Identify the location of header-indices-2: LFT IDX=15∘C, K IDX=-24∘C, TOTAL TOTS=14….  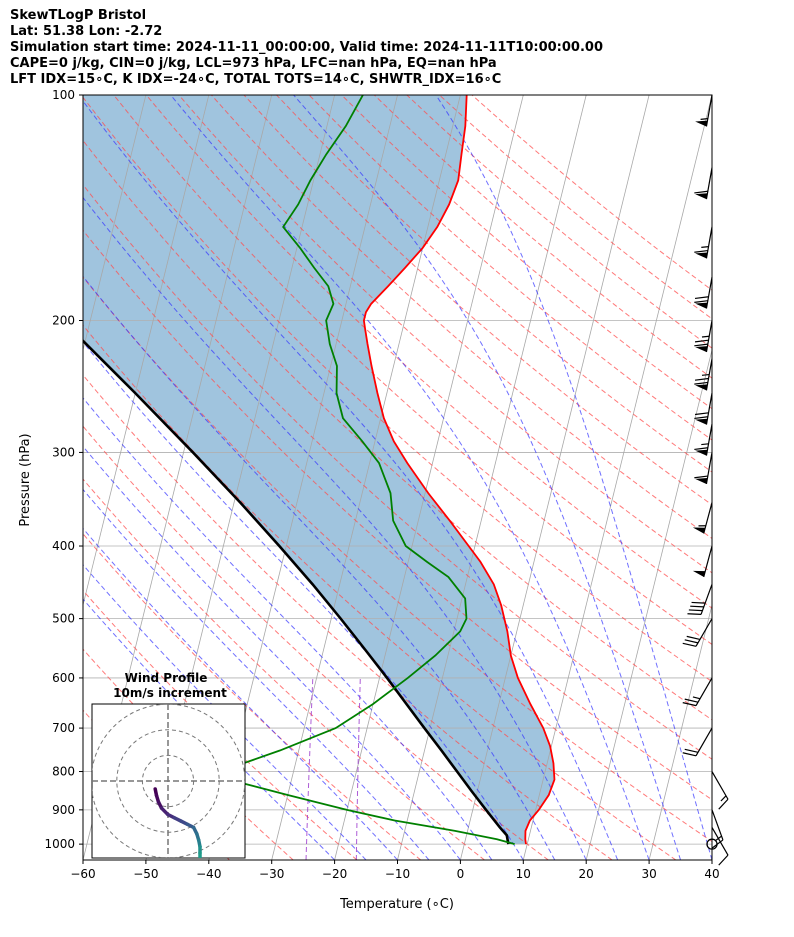
(256, 79).